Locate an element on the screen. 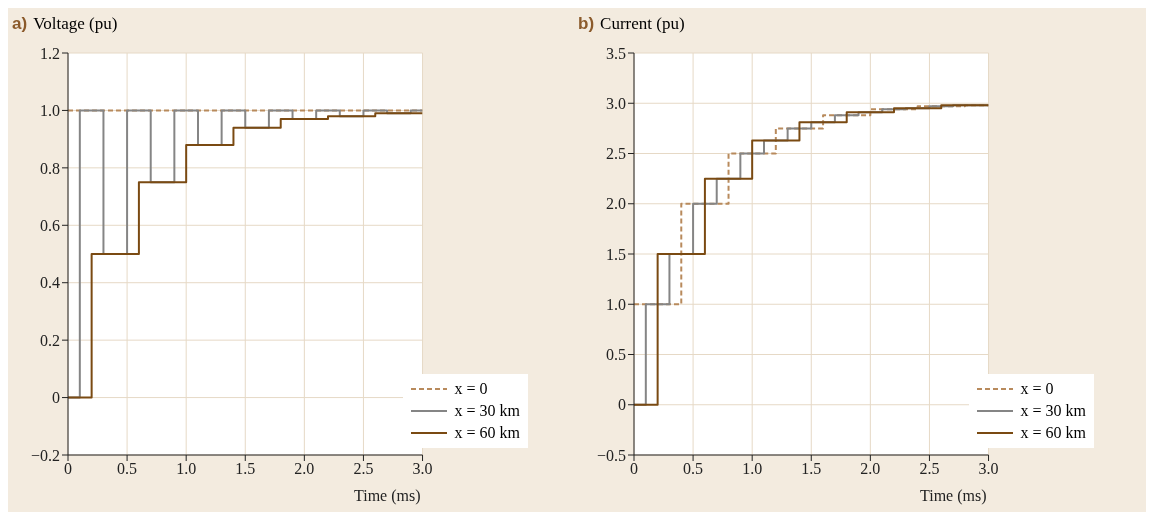 This screenshot has width=1154, height=520. y-tick-label: 0.2 is located at coordinates (50, 340).